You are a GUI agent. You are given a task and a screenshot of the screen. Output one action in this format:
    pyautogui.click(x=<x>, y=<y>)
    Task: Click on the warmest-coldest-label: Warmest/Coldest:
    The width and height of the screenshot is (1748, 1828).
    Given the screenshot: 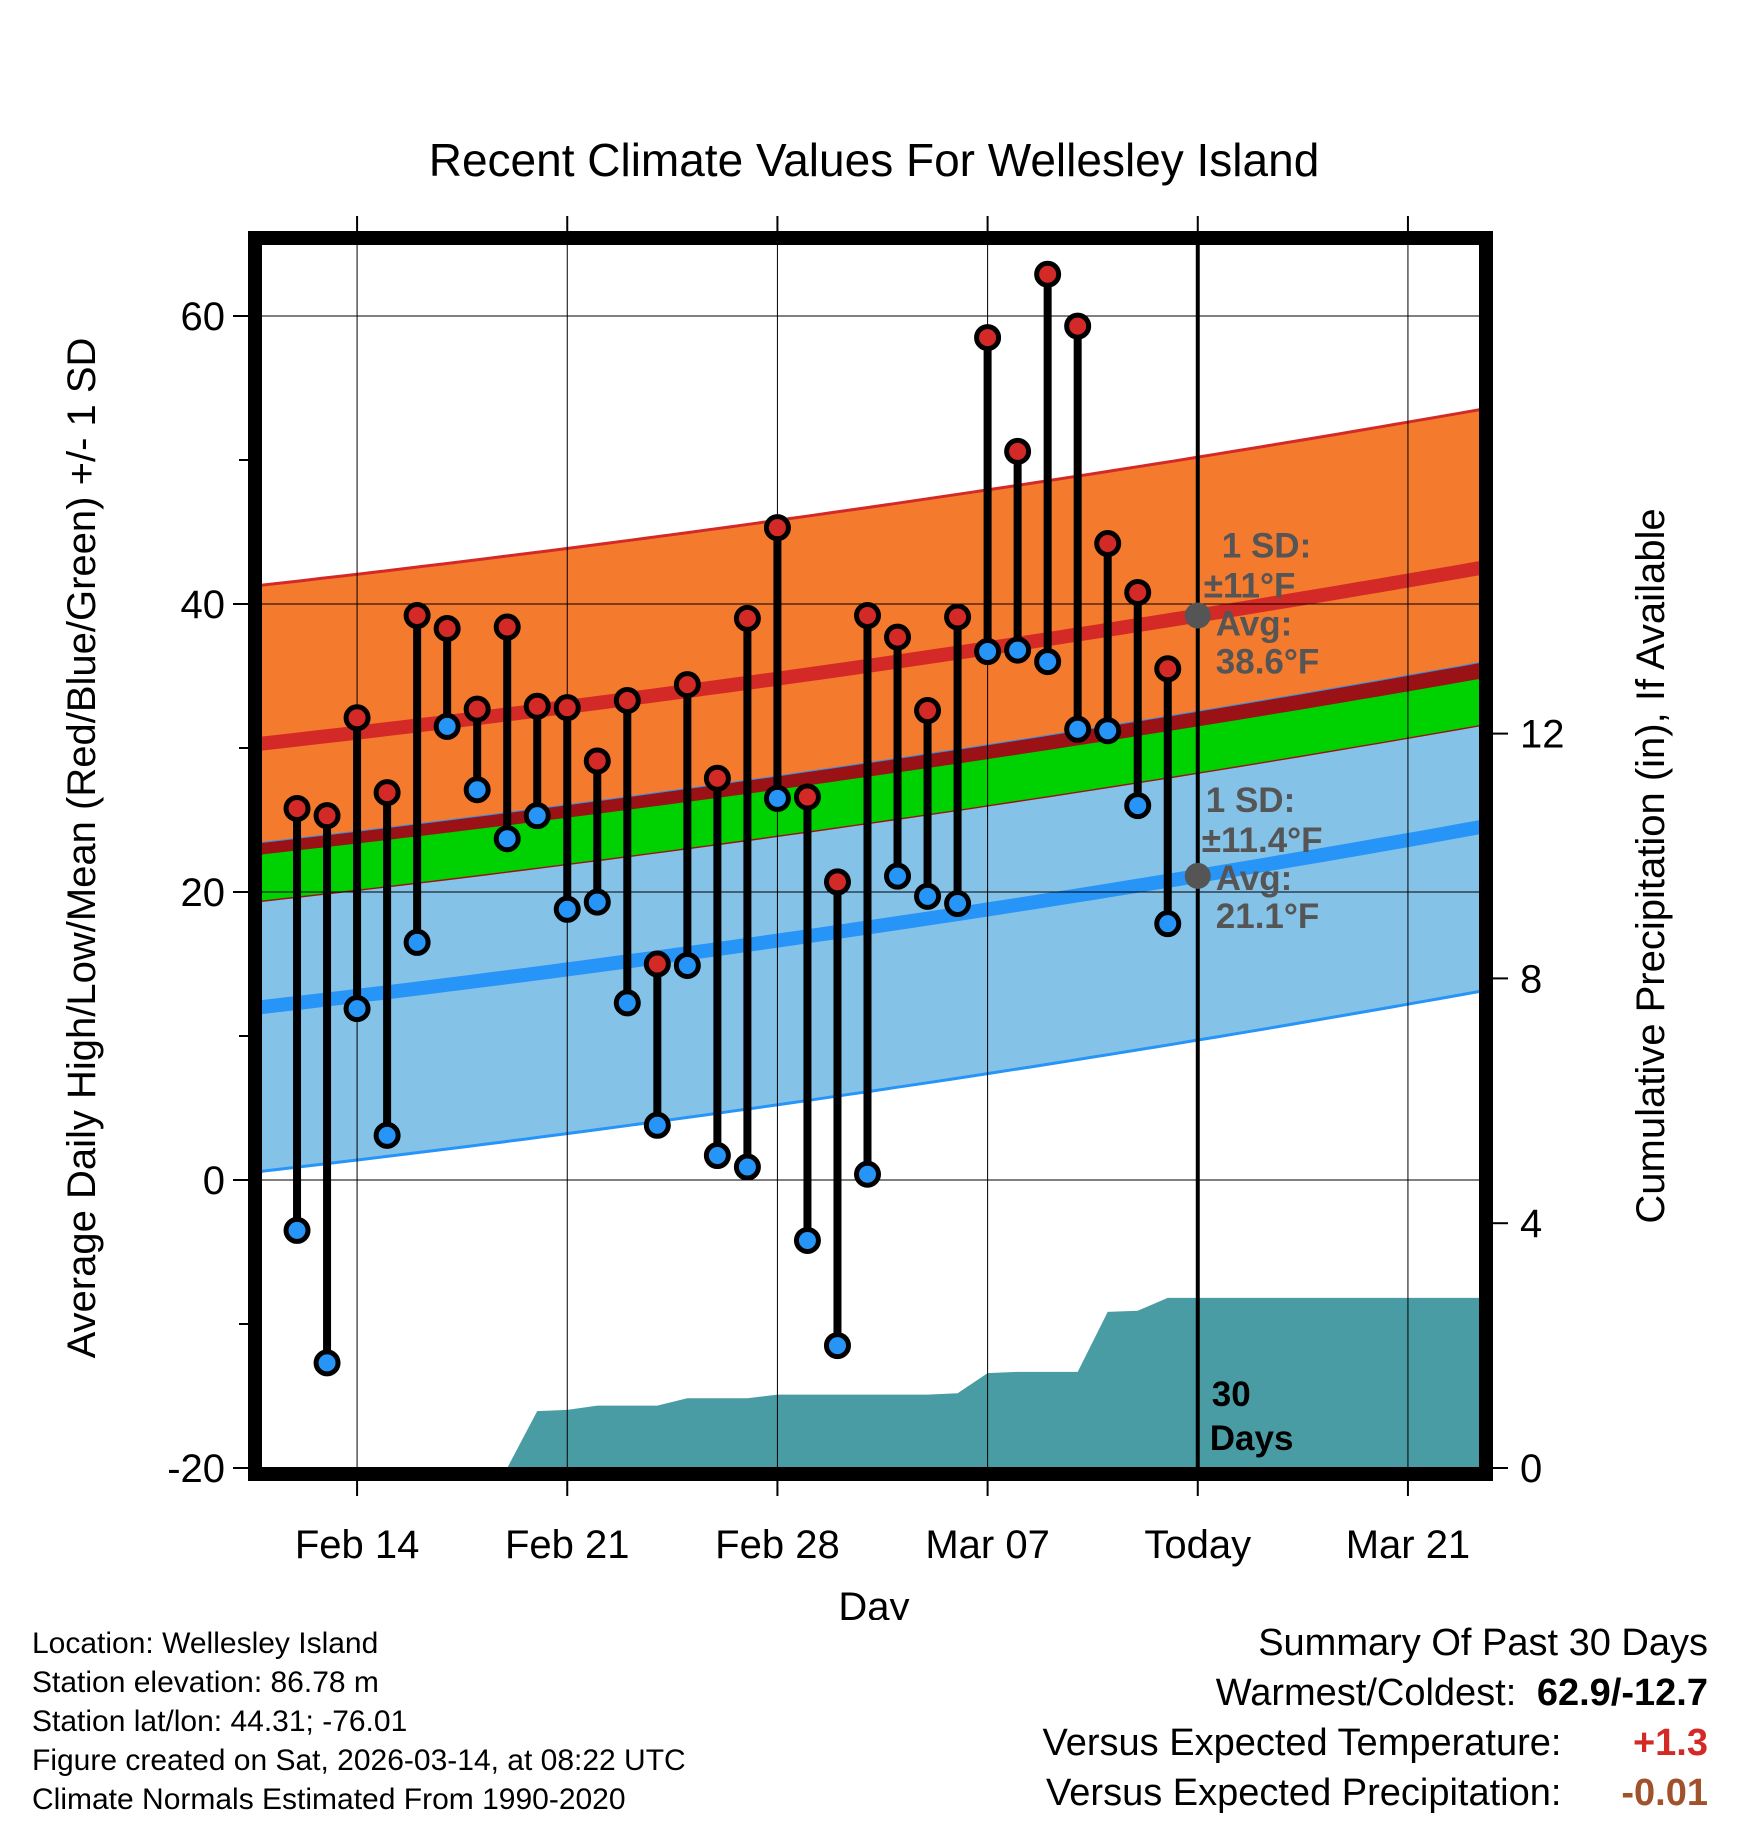 What is the action you would take?
    pyautogui.click(x=1366, y=1693)
    